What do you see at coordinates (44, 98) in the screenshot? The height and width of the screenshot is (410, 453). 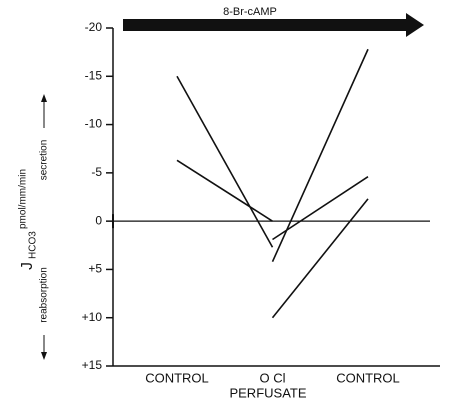 I see `secretion-arrowhead` at bounding box center [44, 98].